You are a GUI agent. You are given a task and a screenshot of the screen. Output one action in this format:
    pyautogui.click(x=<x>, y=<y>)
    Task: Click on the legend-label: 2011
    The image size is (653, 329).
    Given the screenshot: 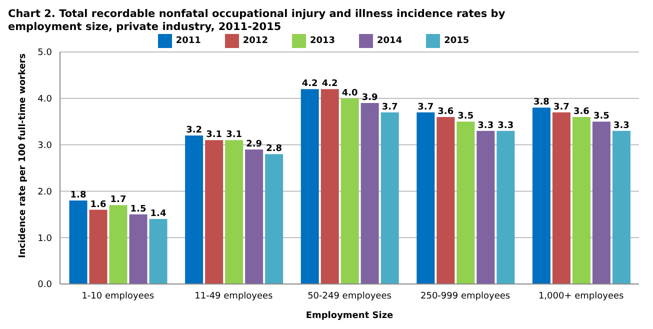 What is the action you would take?
    pyautogui.click(x=188, y=41)
    